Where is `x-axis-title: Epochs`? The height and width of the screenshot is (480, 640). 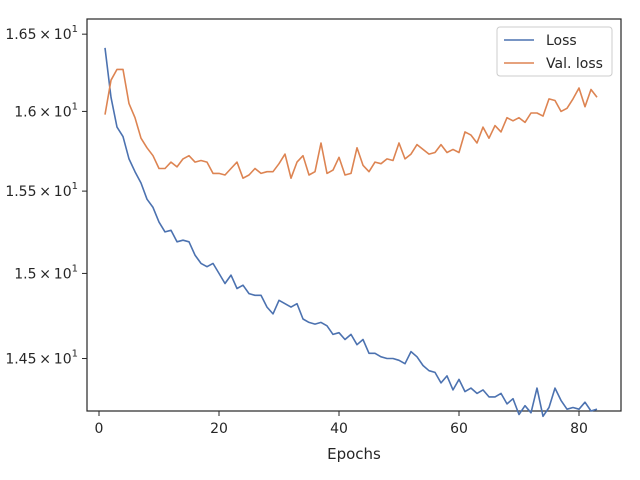 x-axis-title: Epochs is located at coordinates (354, 454).